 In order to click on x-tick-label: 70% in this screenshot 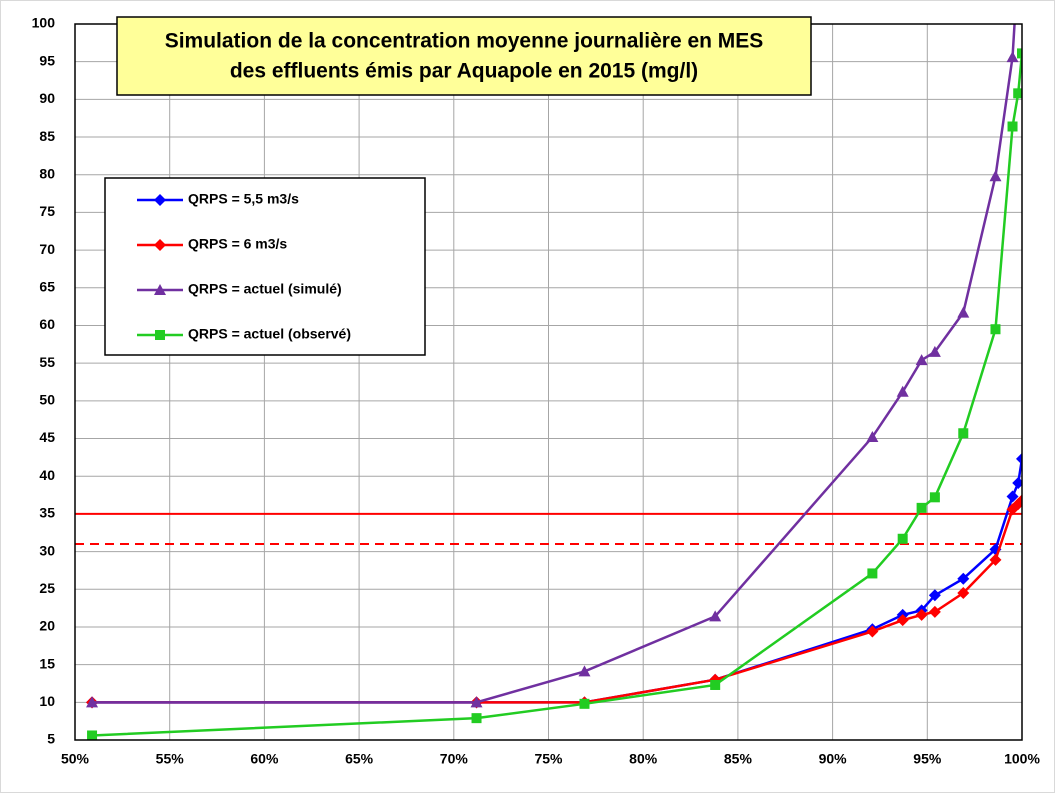, I will do `click(454, 759)`.